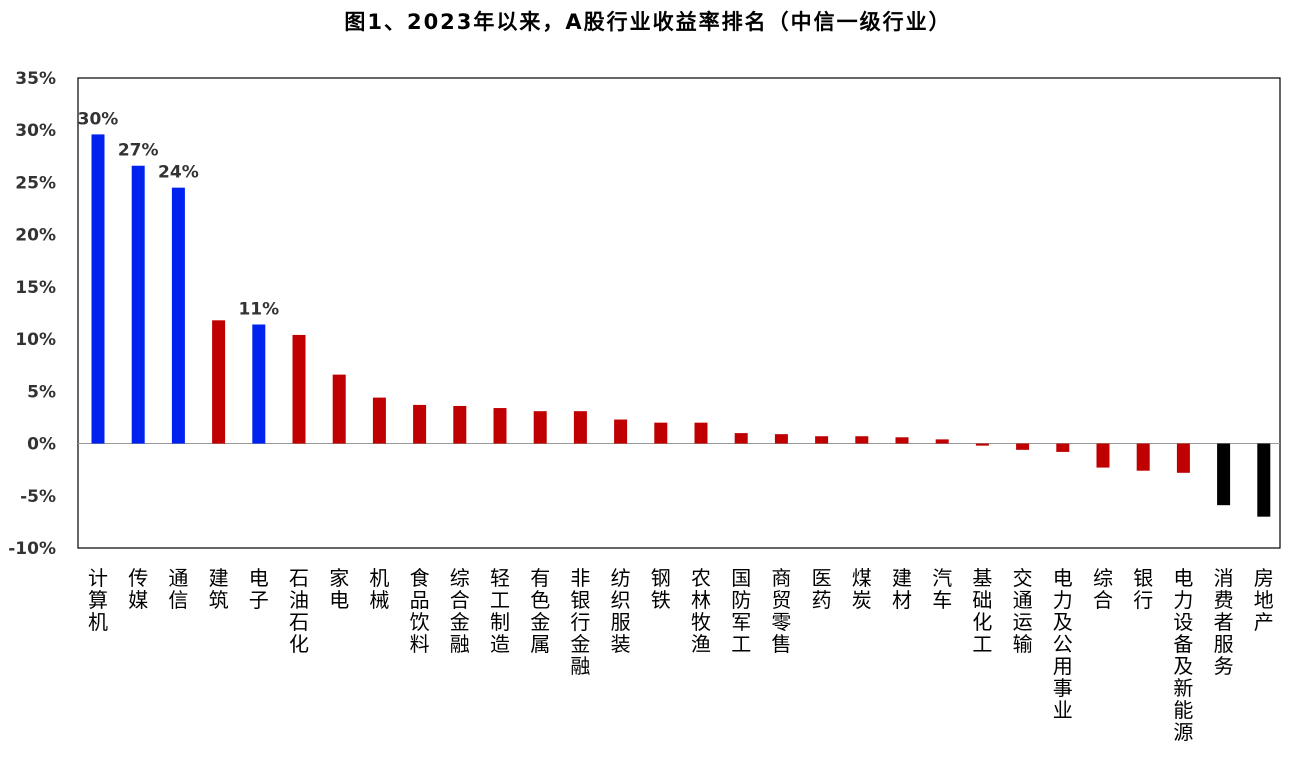  I want to click on category-label: 商贸零售, so click(781, 611).